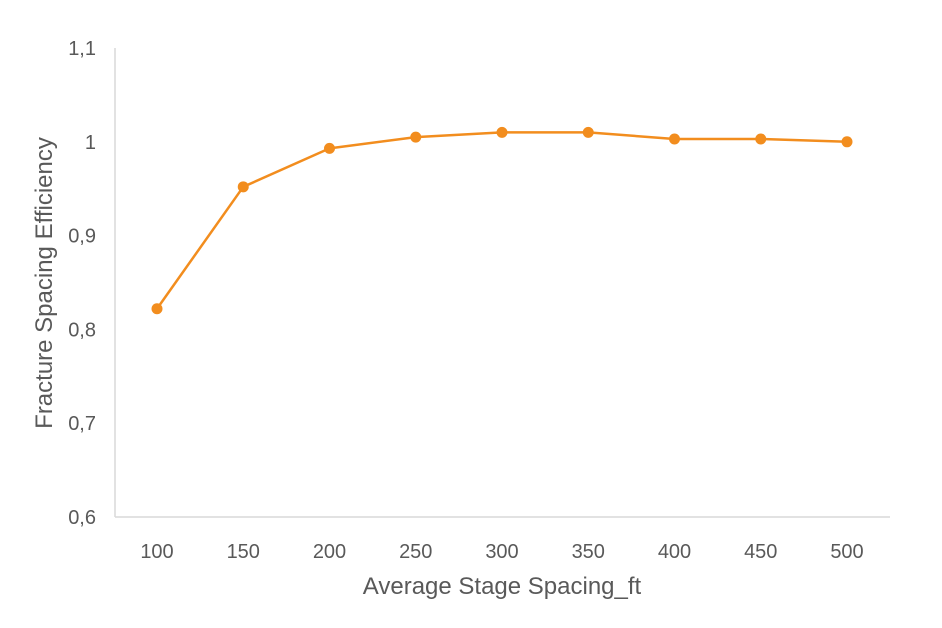 The image size is (942, 628). What do you see at coordinates (82, 330) in the screenshot?
I see `y-tick-label: 0,8` at bounding box center [82, 330].